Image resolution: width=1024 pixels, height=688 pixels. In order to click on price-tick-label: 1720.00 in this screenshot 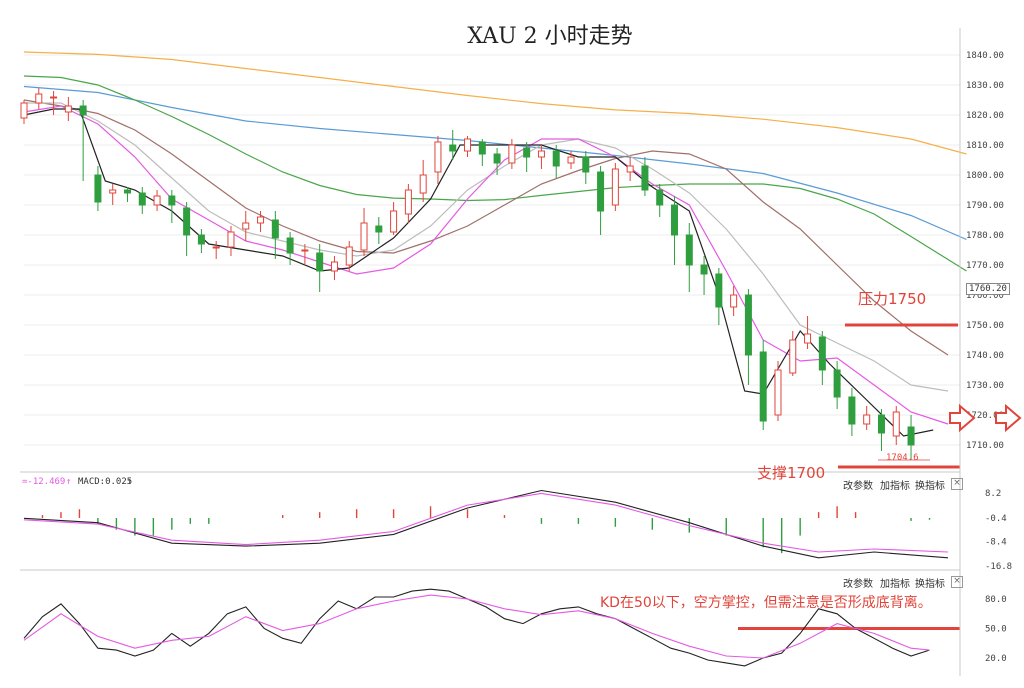, I will do `click(985, 416)`.